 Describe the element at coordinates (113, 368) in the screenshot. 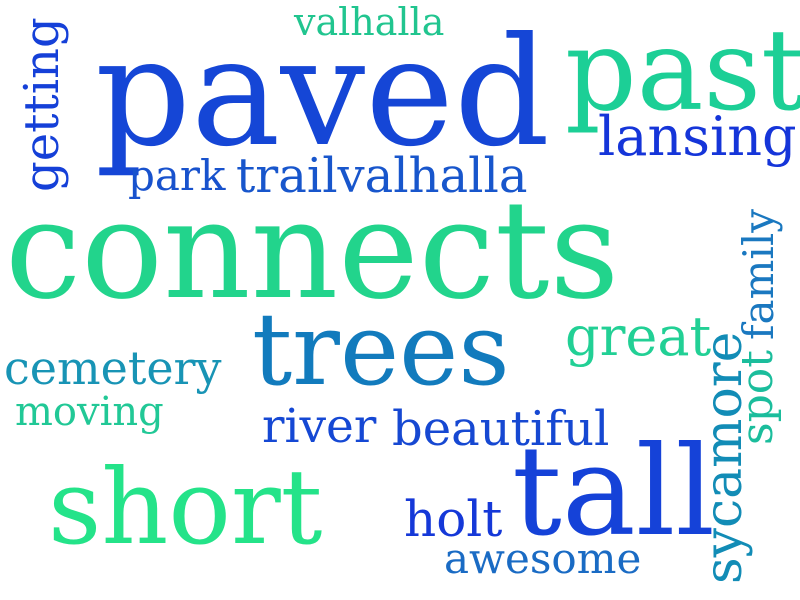

I see `word-cemetery: cemetery` at that location.